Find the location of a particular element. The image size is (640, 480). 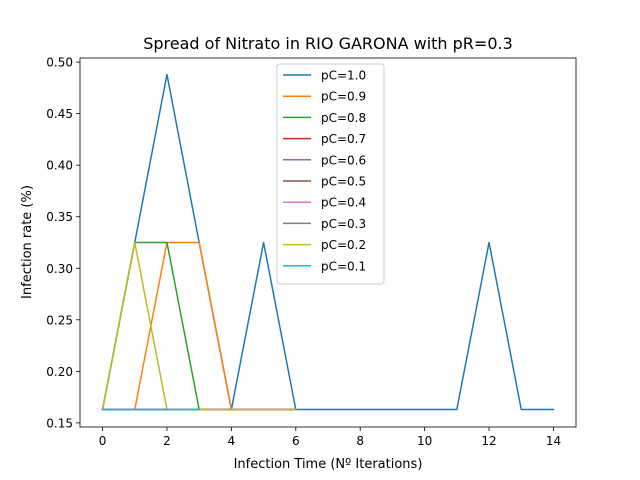

x-tick-label-2: 4 is located at coordinates (232, 441).